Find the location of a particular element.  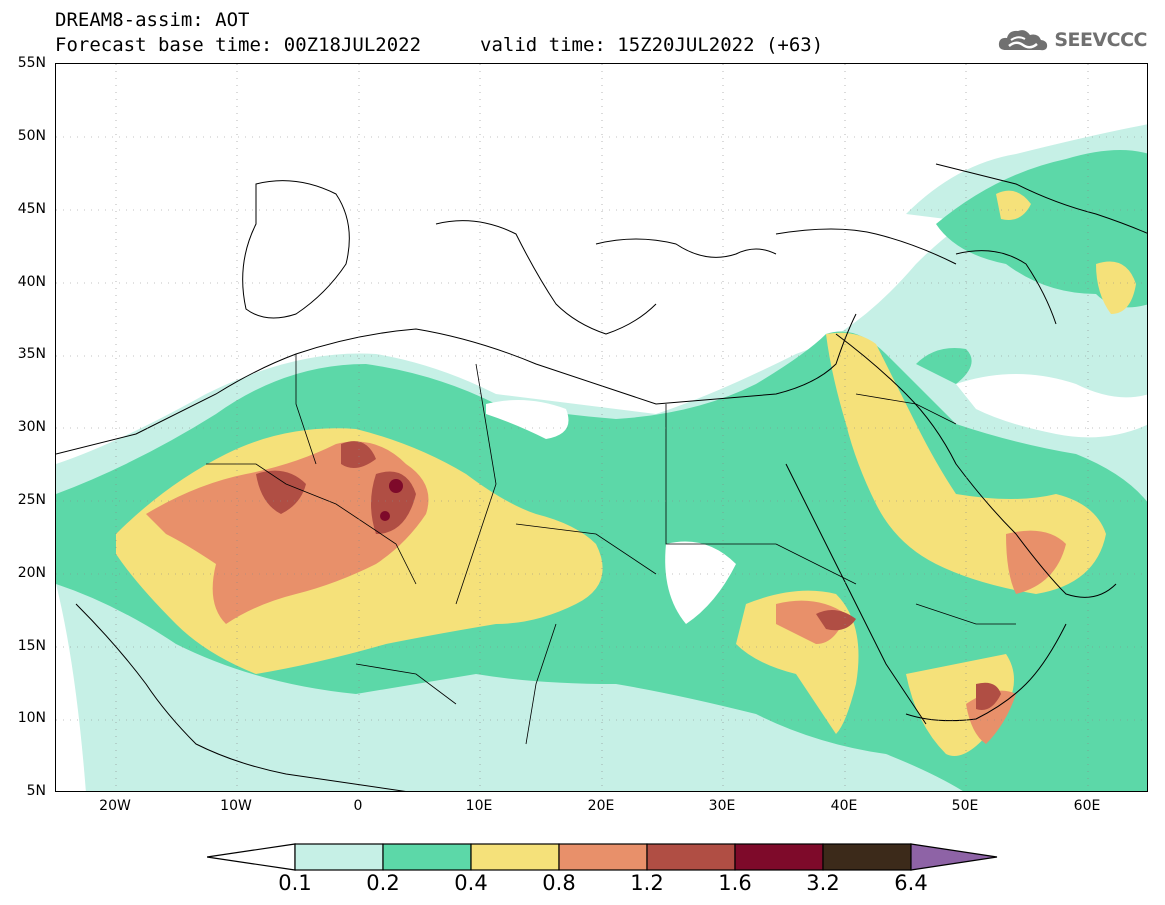

colorbar is located at coordinates (602, 859).